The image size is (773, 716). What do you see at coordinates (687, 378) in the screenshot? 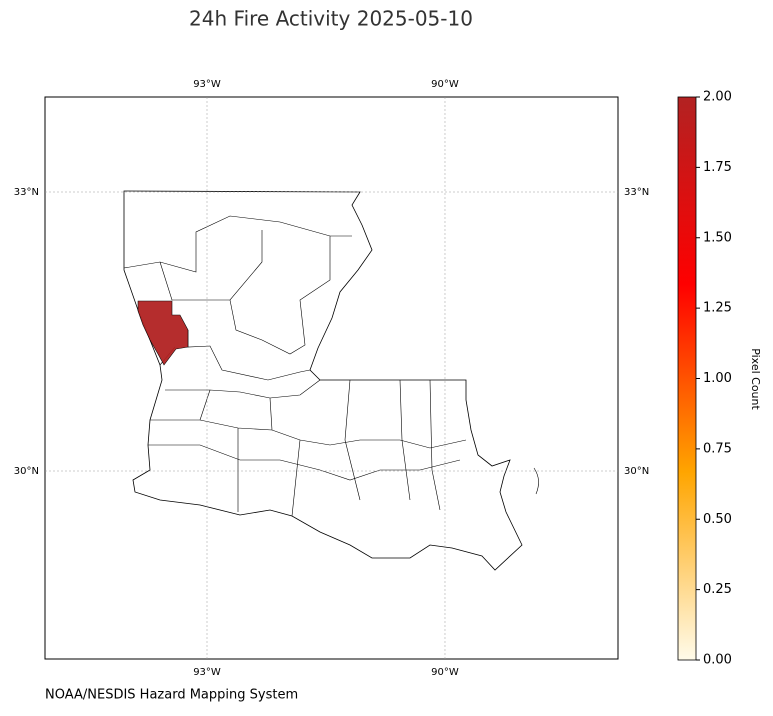
I see `colorbar` at bounding box center [687, 378].